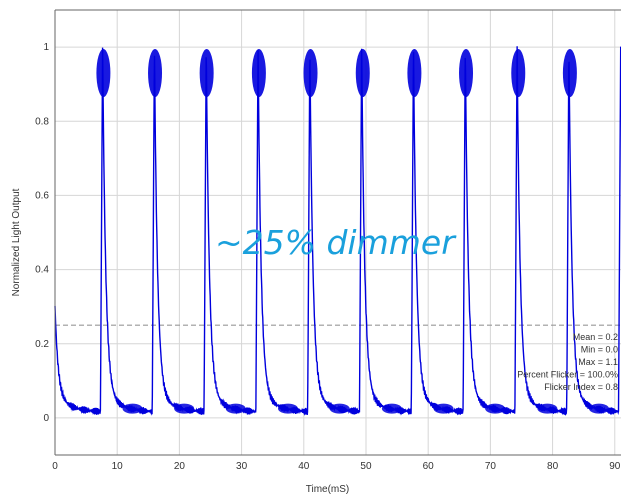 This screenshot has width=621, height=499. What do you see at coordinates (491, 466) in the screenshot?
I see `x-tick-label: 70` at bounding box center [491, 466].